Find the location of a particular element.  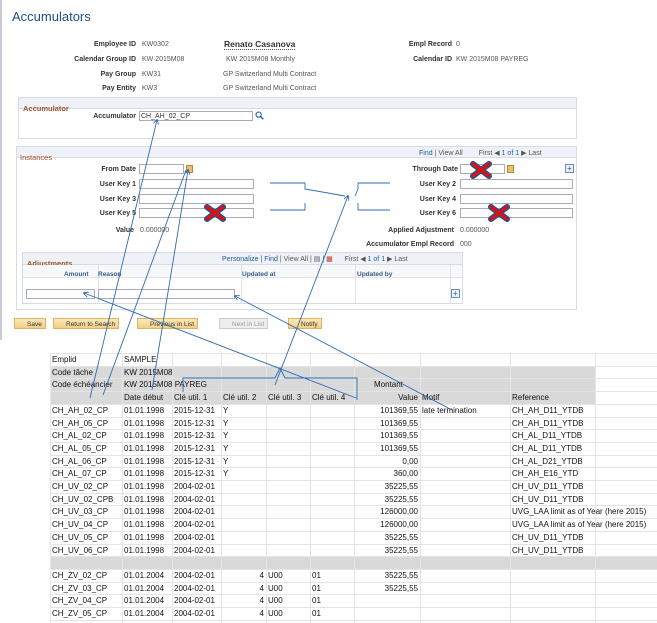

pay-group: KW31 is located at coordinates (152, 74).